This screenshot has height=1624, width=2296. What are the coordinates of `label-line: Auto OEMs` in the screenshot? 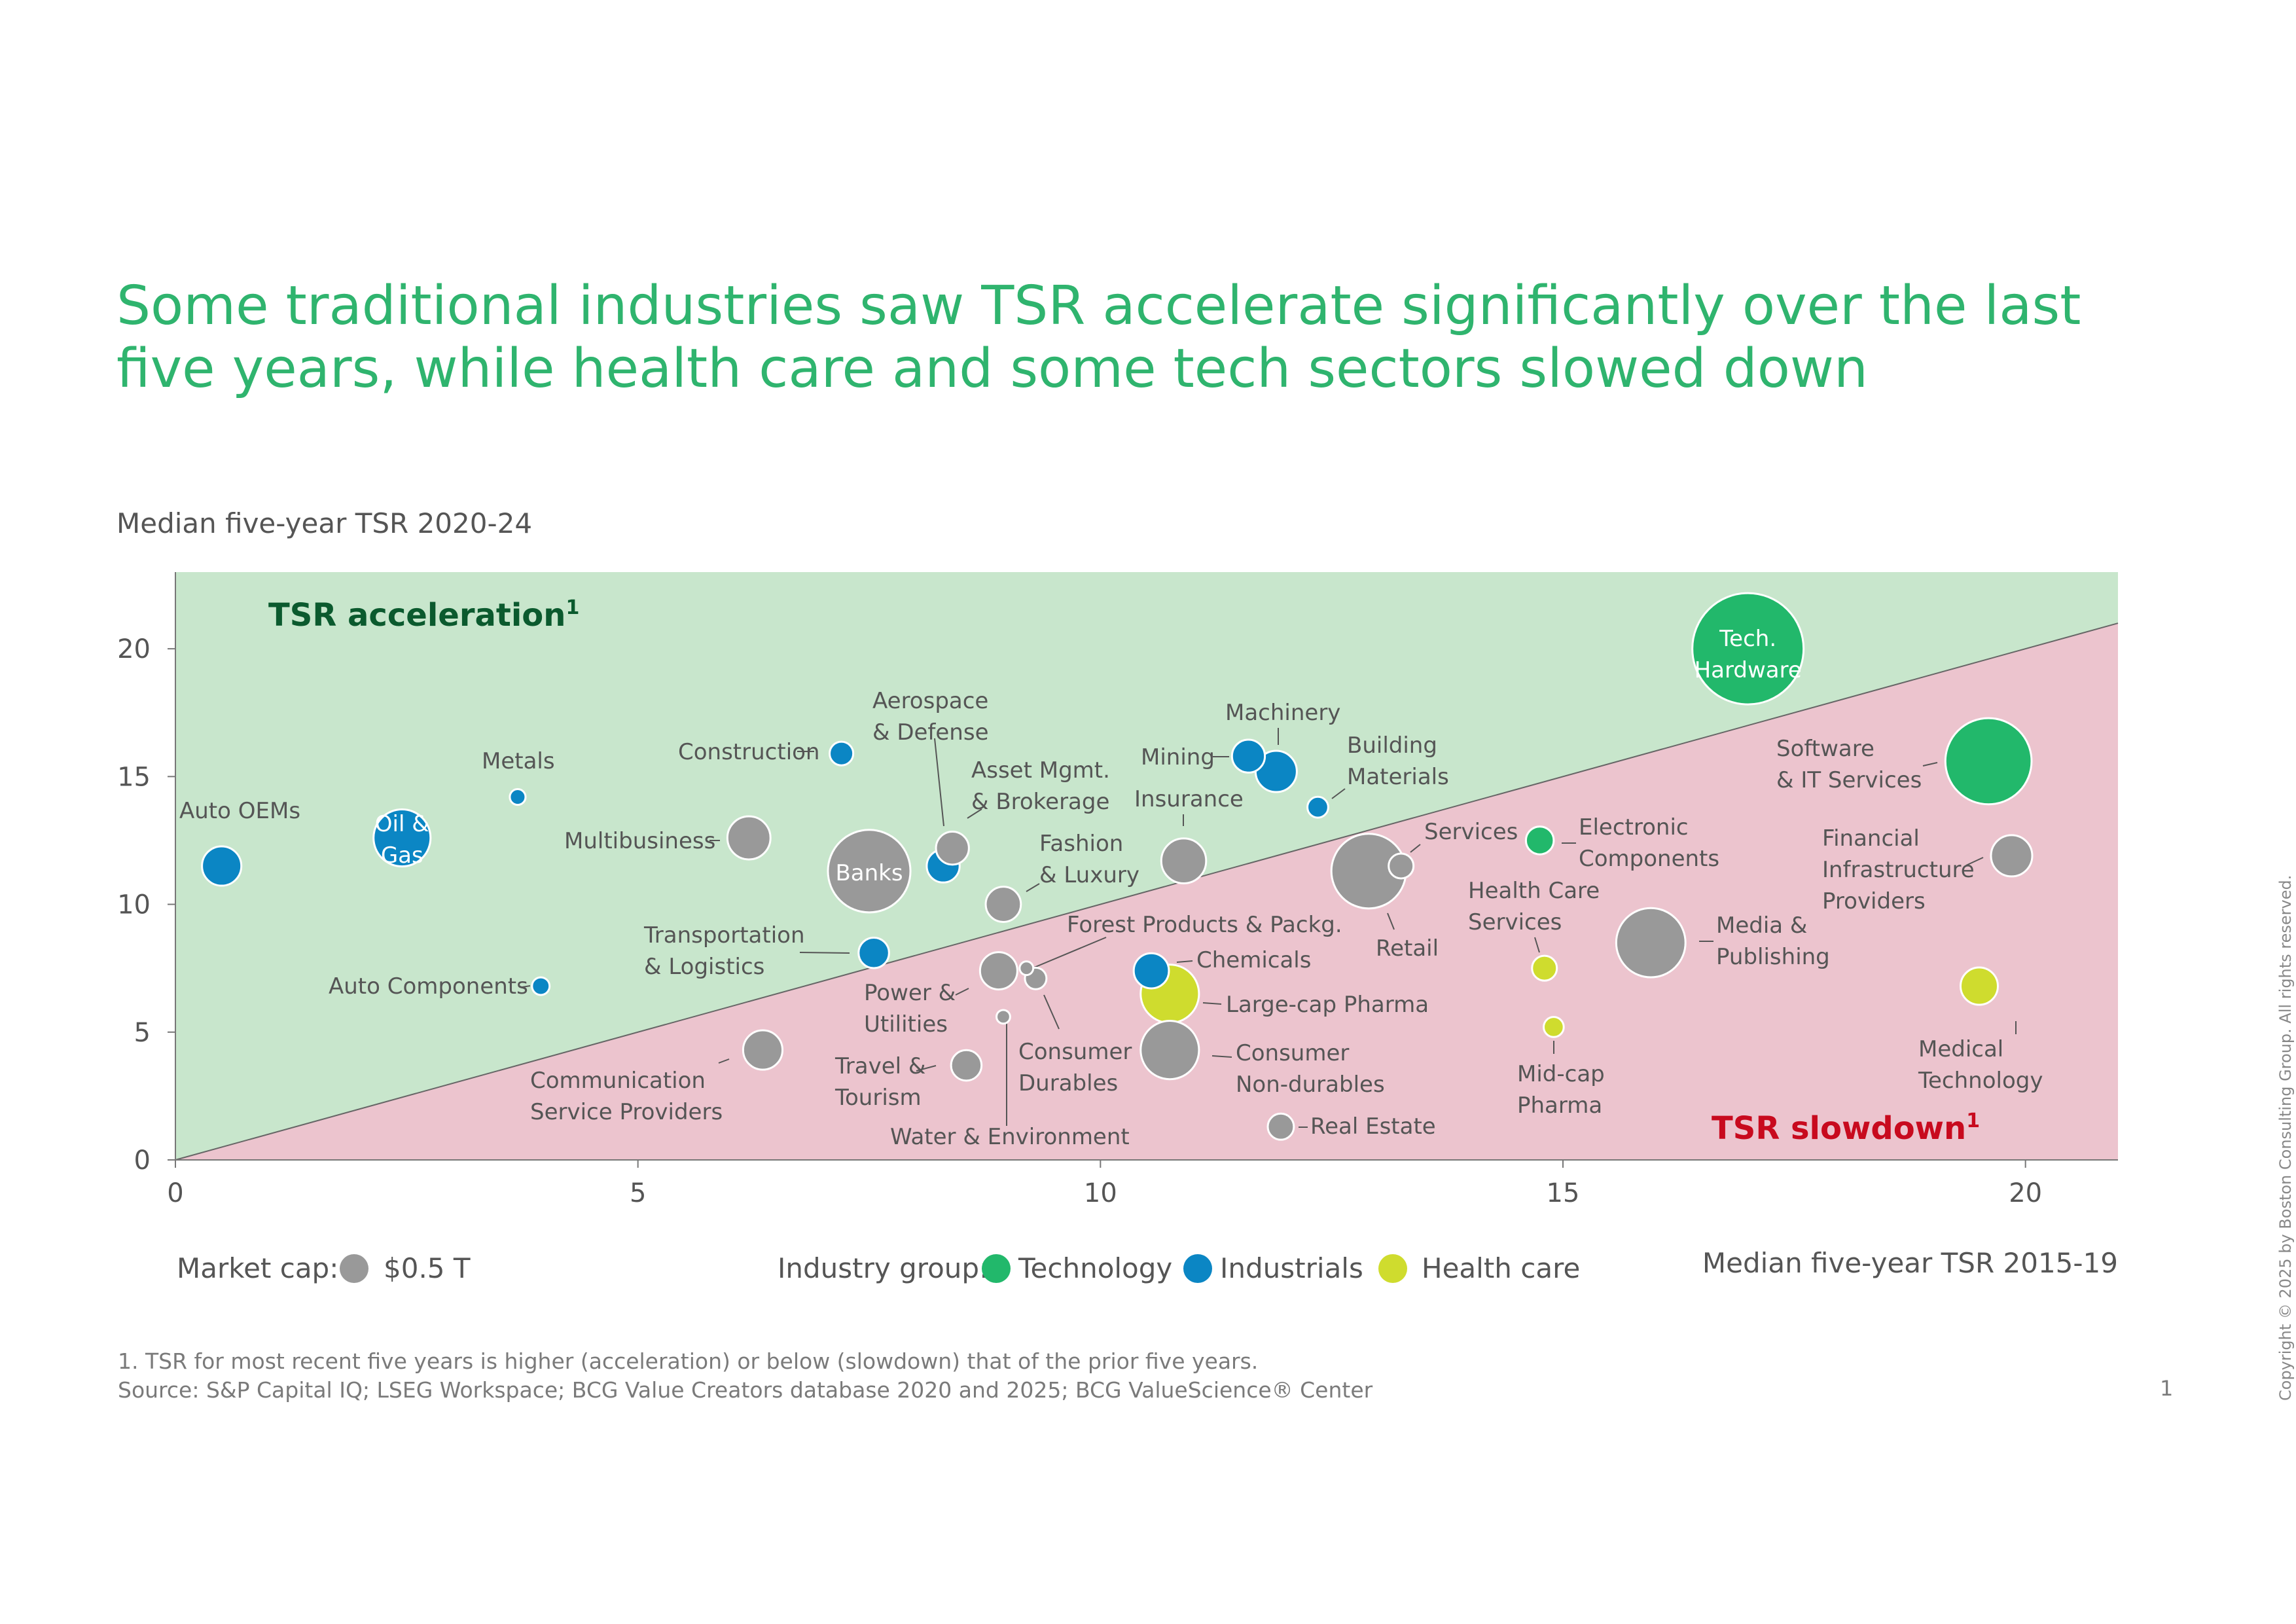 It's located at (239, 811).